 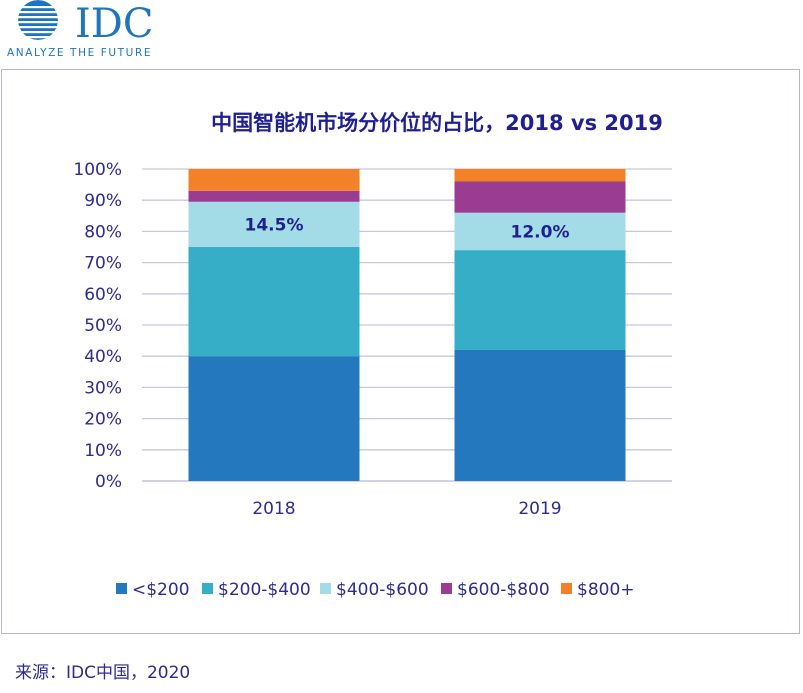 What do you see at coordinates (539, 509) in the screenshot?
I see `x-tick-label: 2019` at bounding box center [539, 509].